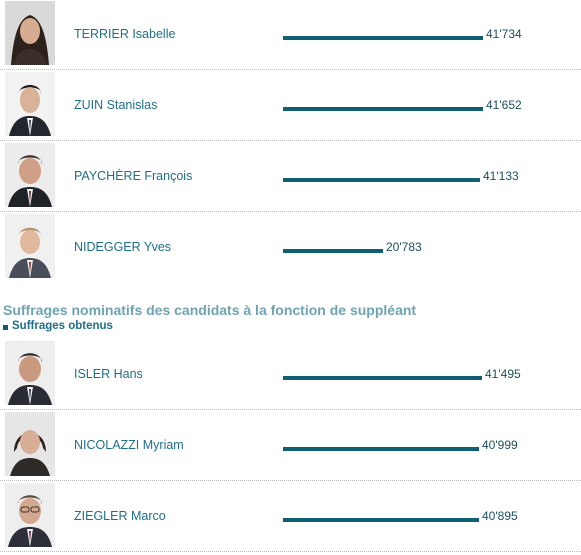 This screenshot has height=555, width=581. I want to click on vote-count-label: 40'999, so click(500, 445).